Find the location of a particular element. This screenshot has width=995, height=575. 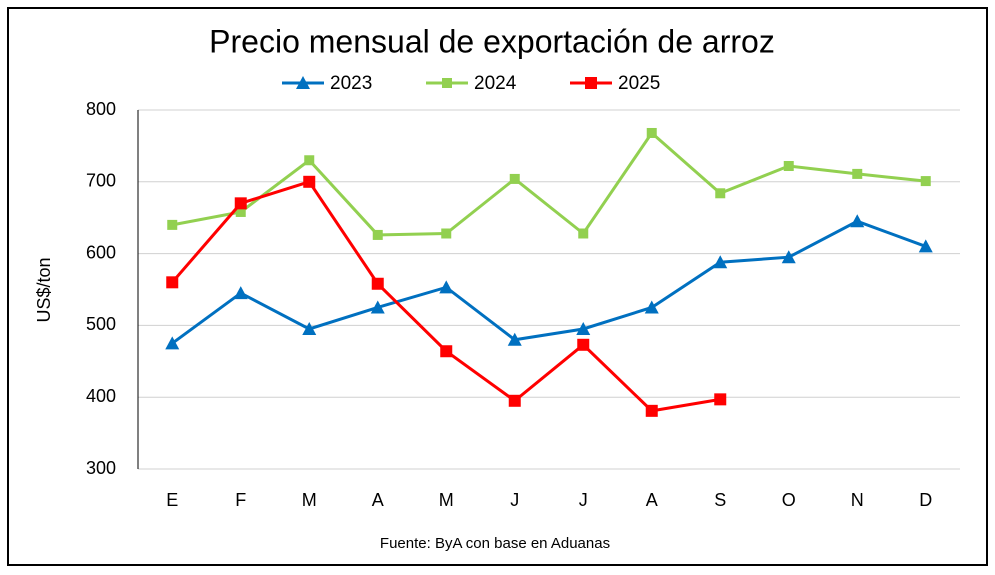

chart-title: Precio mensual de exportación de arroz is located at coordinates (492, 41).